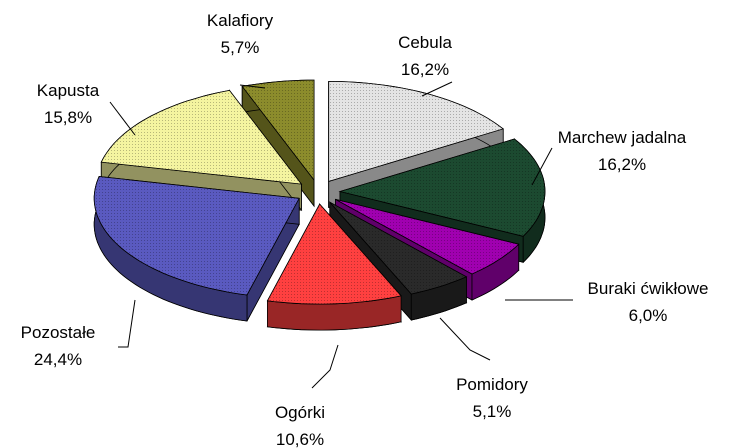  Describe the element at coordinates (68, 90) in the screenshot. I see `slice-label: Kapusta` at that location.